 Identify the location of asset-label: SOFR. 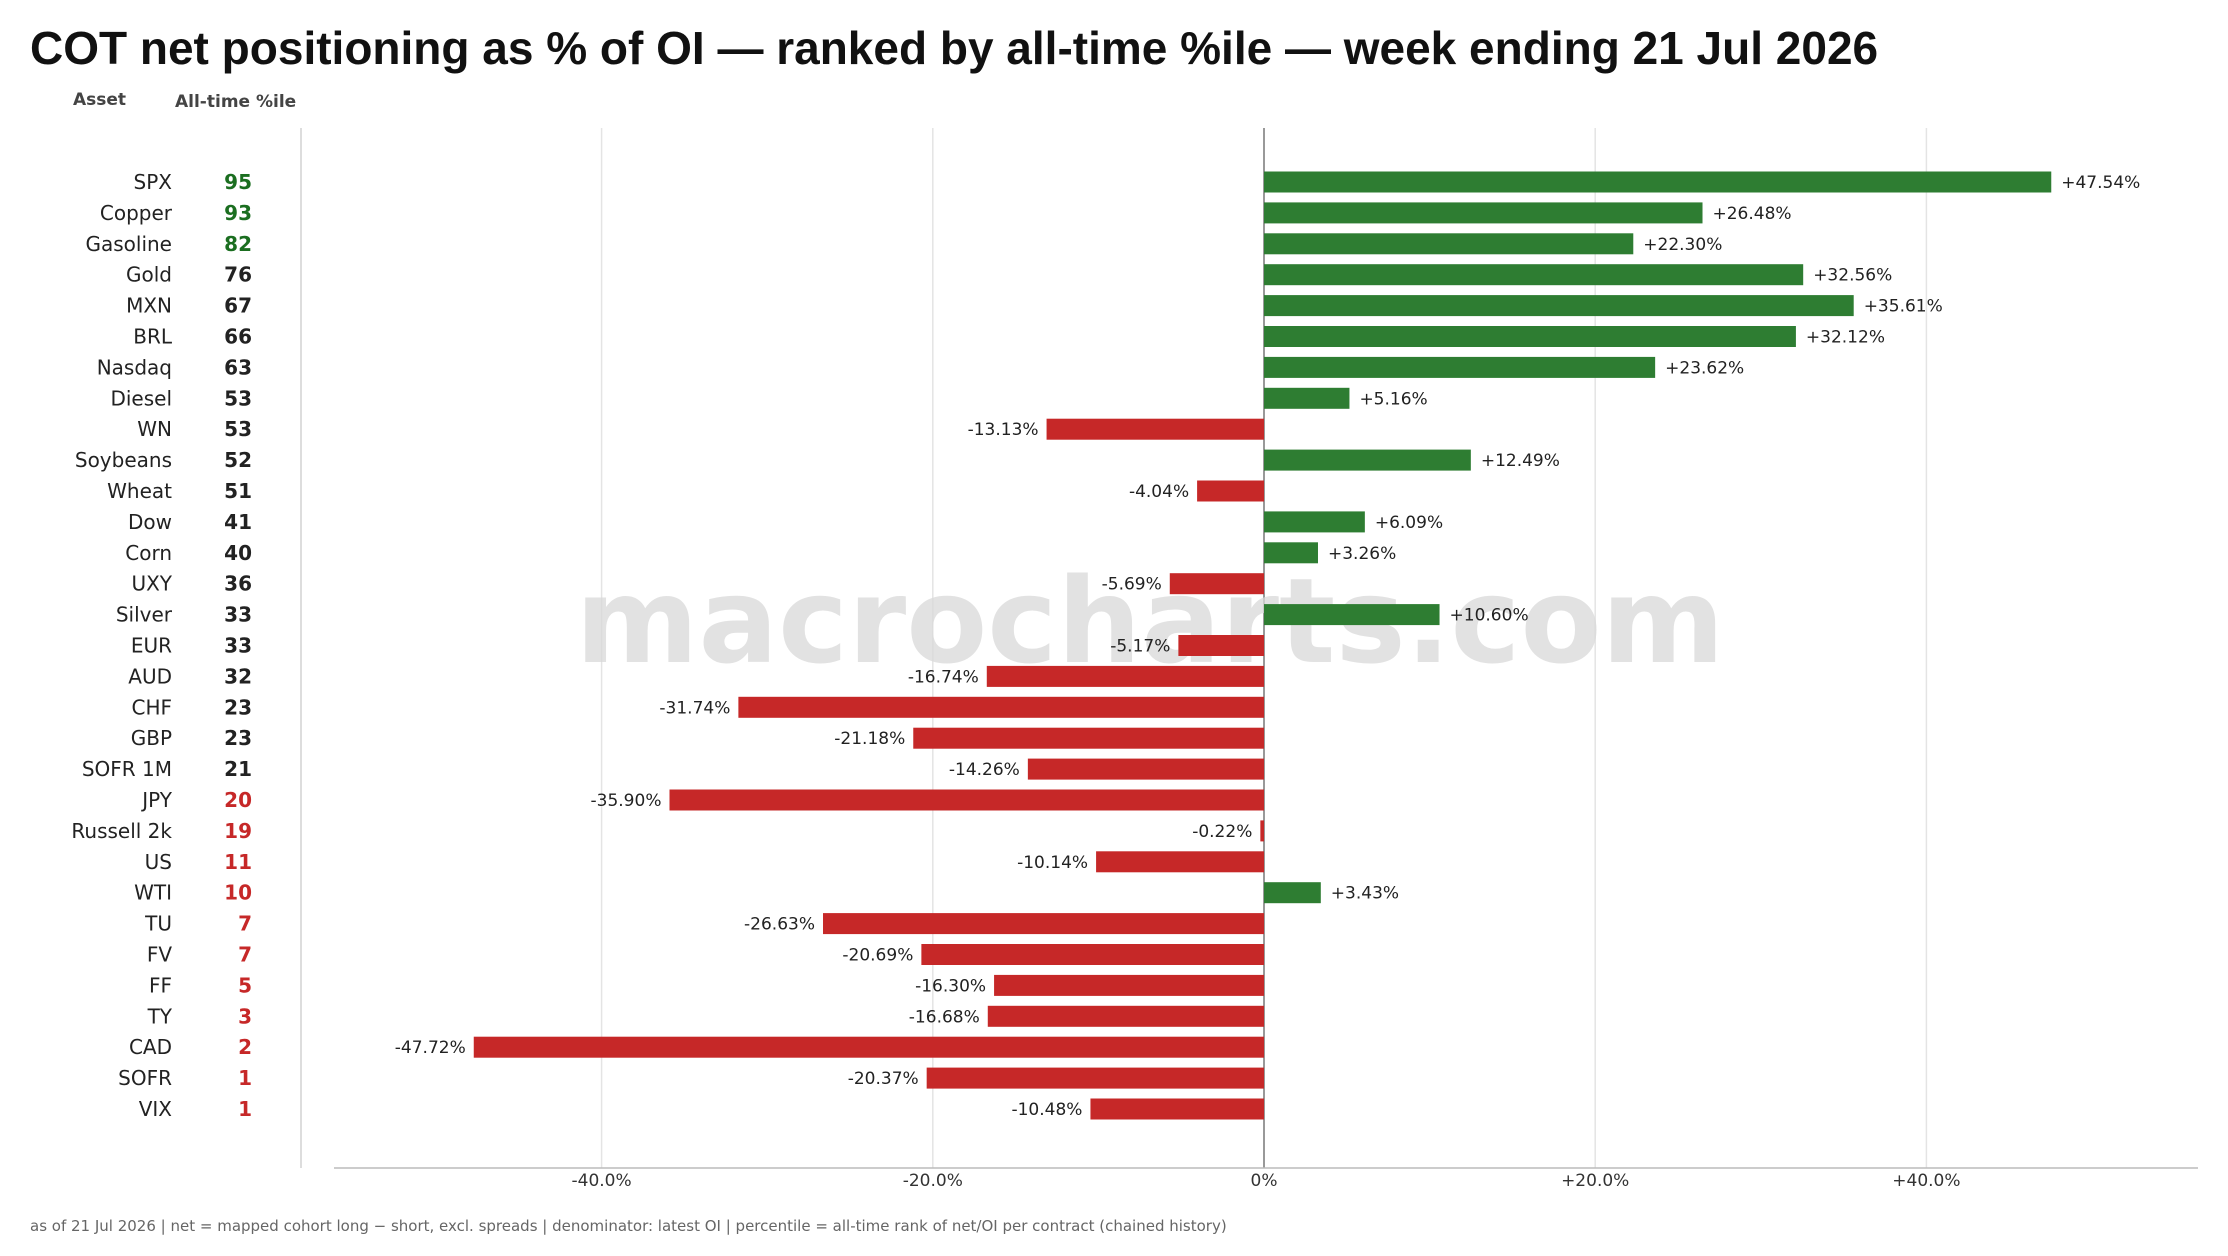
(145, 1078).